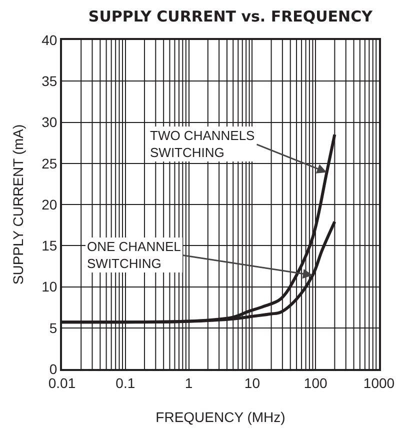  What do you see at coordinates (50, 40) in the screenshot?
I see `y-tick-label: 40` at bounding box center [50, 40].